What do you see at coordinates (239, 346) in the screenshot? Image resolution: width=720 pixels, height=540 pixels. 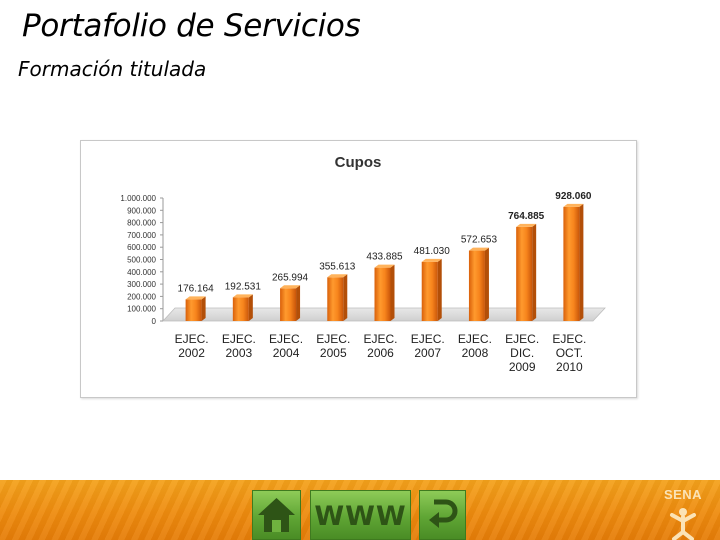 I see `x-label-2: EJEC. 2003` at bounding box center [239, 346].